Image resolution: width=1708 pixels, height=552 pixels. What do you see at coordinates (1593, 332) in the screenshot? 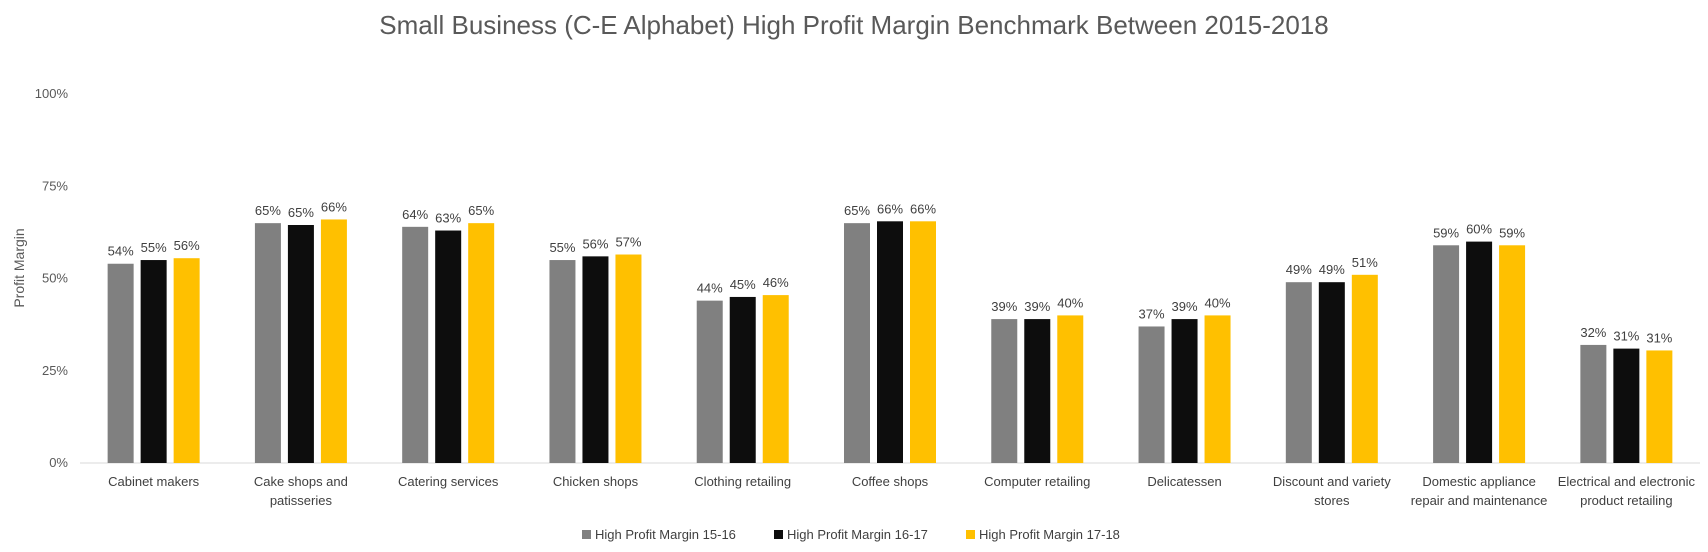
I see `data-label: 32%` at bounding box center [1593, 332].